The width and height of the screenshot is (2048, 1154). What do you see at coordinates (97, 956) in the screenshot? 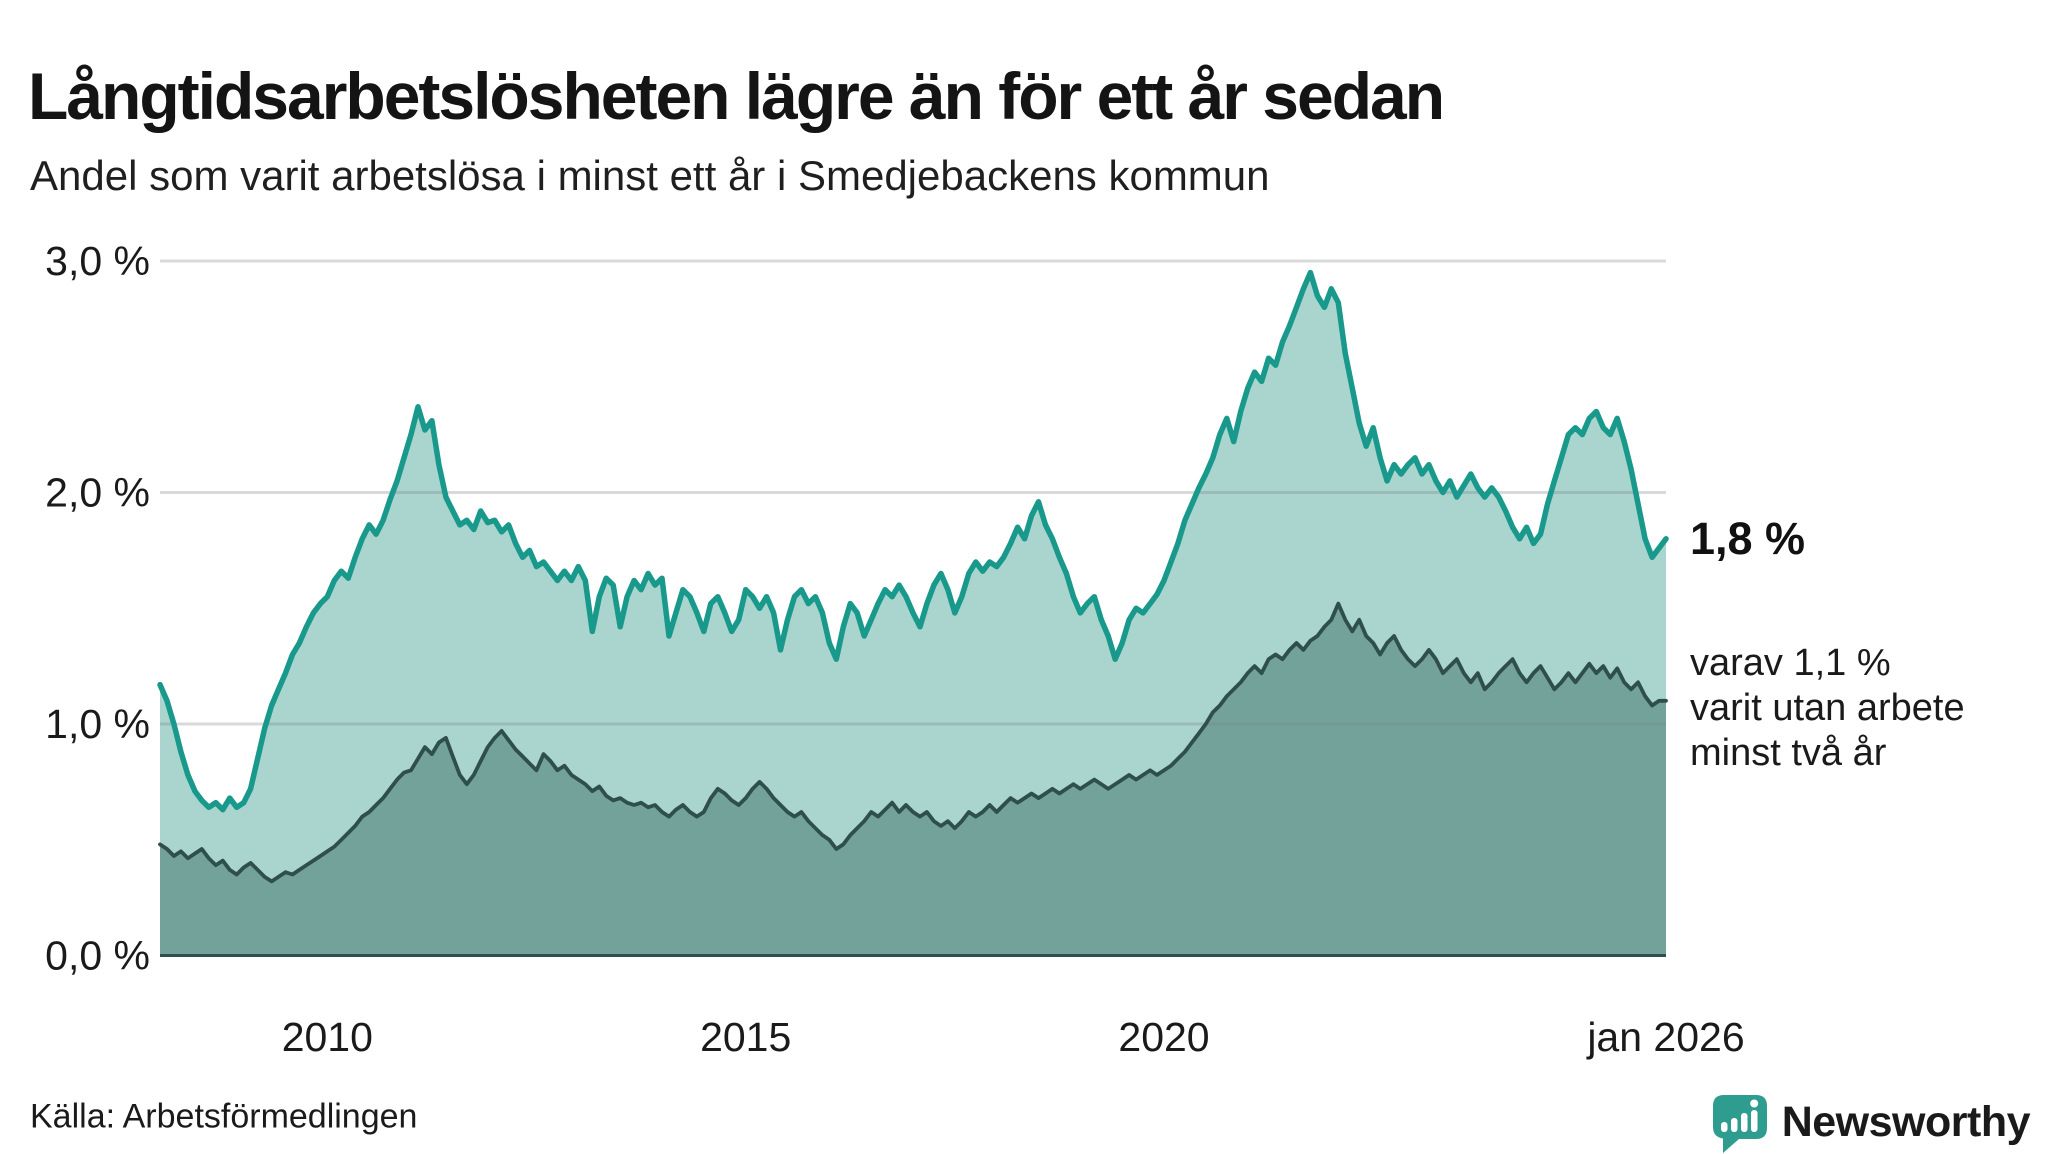
I see `y-tick-0,0 %: 0,0 %` at bounding box center [97, 956].